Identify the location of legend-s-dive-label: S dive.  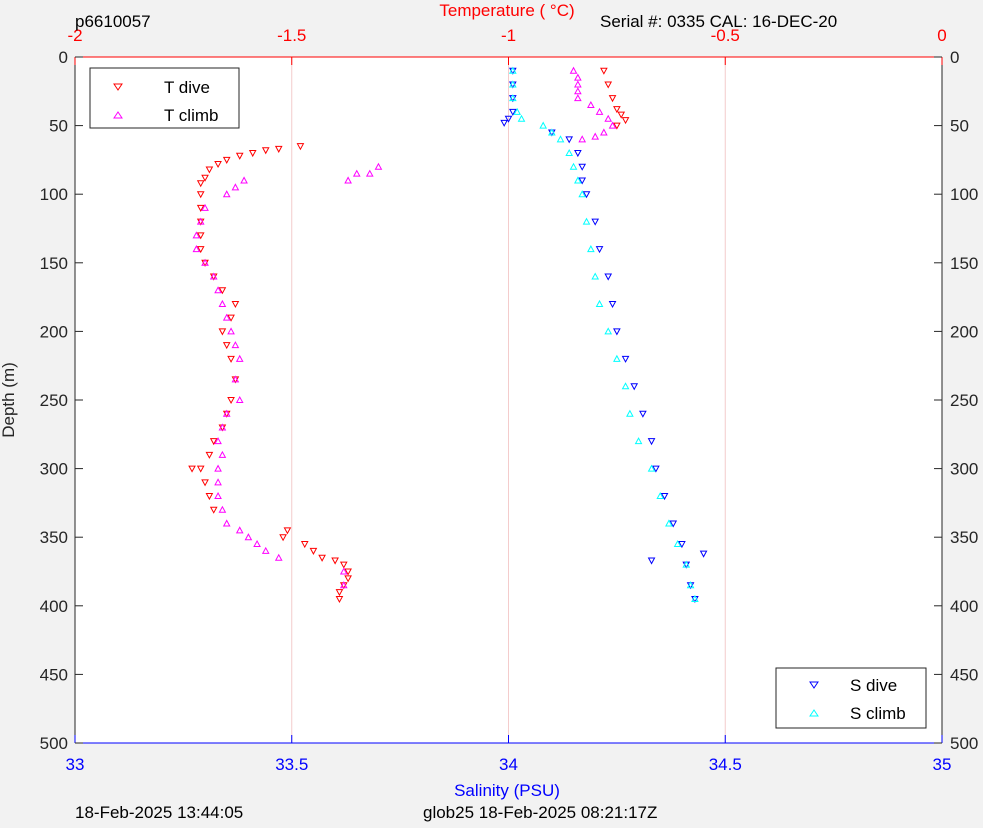
(873, 685).